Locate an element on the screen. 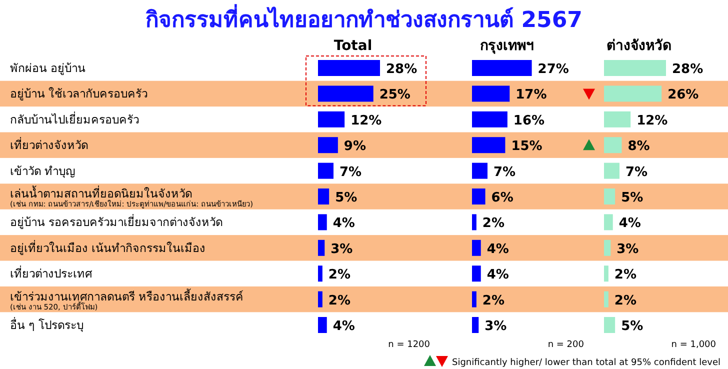 The height and width of the screenshot is (369, 728). series-label: Total is located at coordinates (353, 46).